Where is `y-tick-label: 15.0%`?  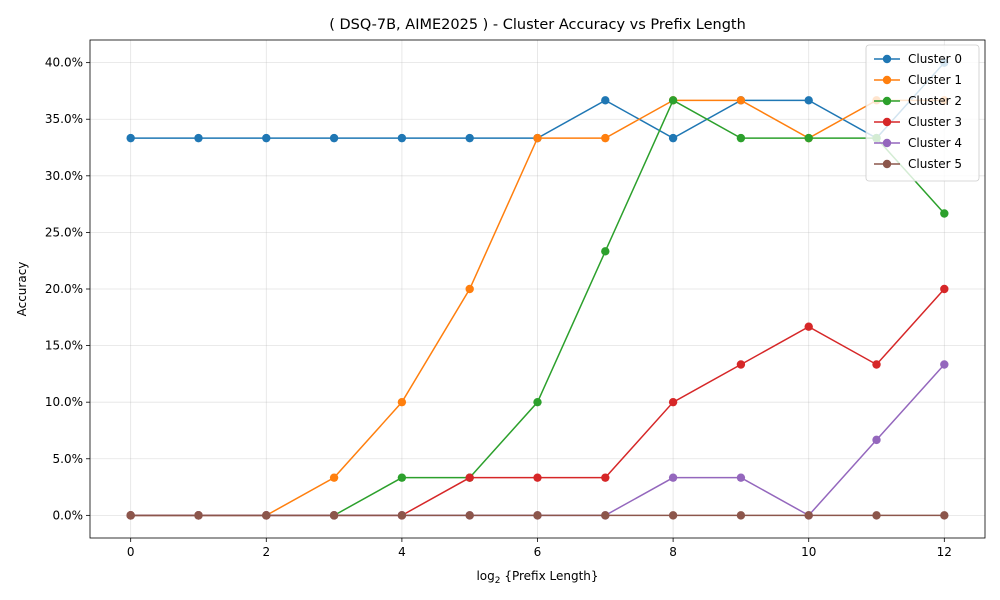 y-tick-label: 15.0% is located at coordinates (64, 346).